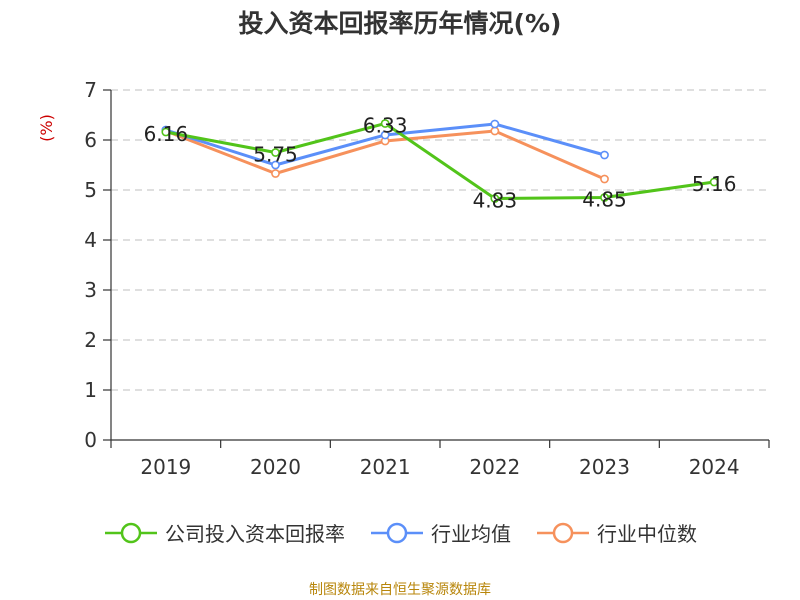  Describe the element at coordinates (714, 467) in the screenshot. I see `x-tick-label: 2024` at that location.